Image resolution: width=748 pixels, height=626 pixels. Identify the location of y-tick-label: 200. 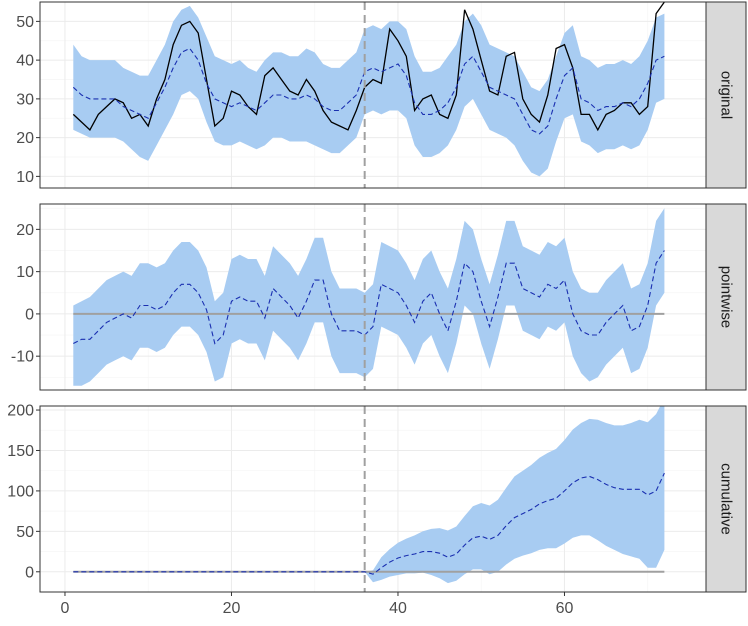
(20, 411).